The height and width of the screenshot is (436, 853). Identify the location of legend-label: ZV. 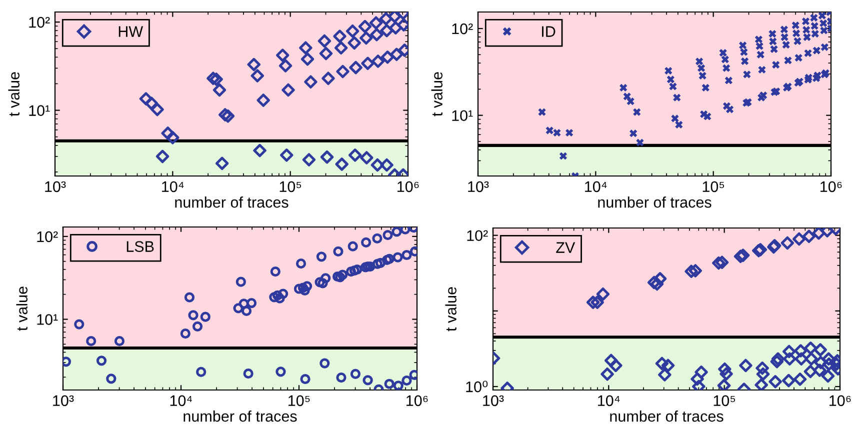
(566, 247).